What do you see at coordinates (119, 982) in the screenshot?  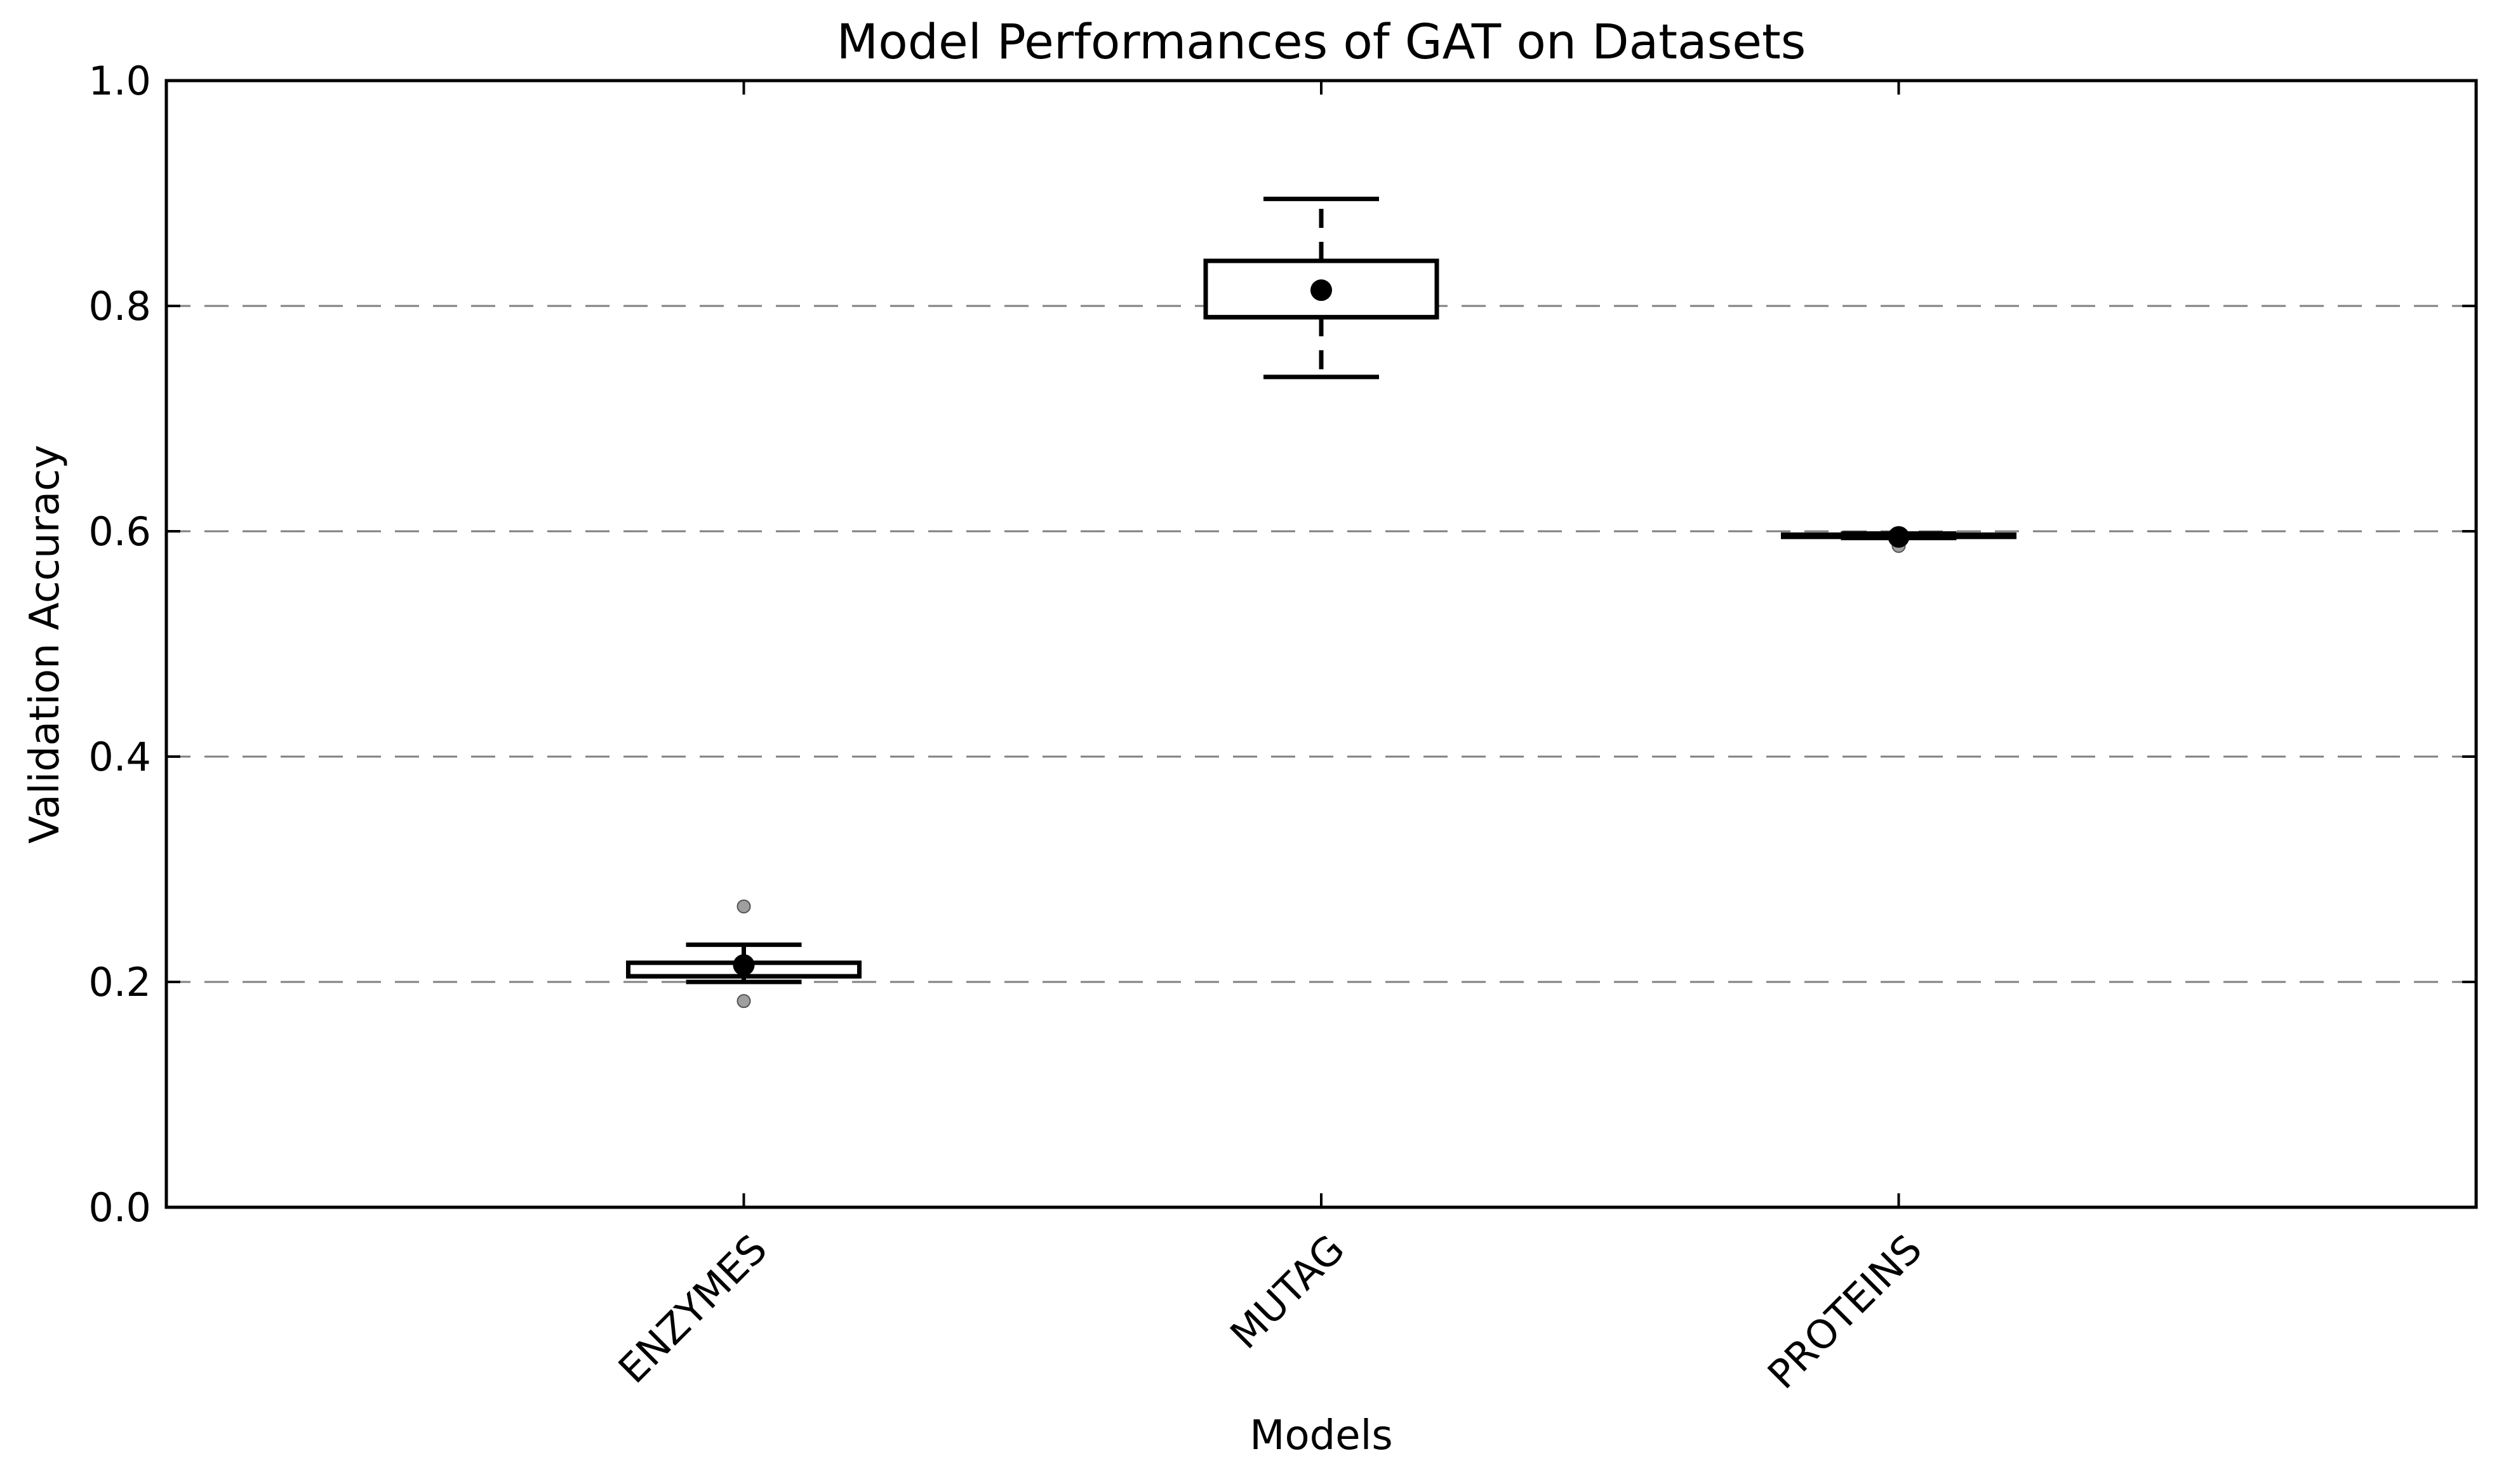 I see `y-tick-label: 0.2` at bounding box center [119, 982].